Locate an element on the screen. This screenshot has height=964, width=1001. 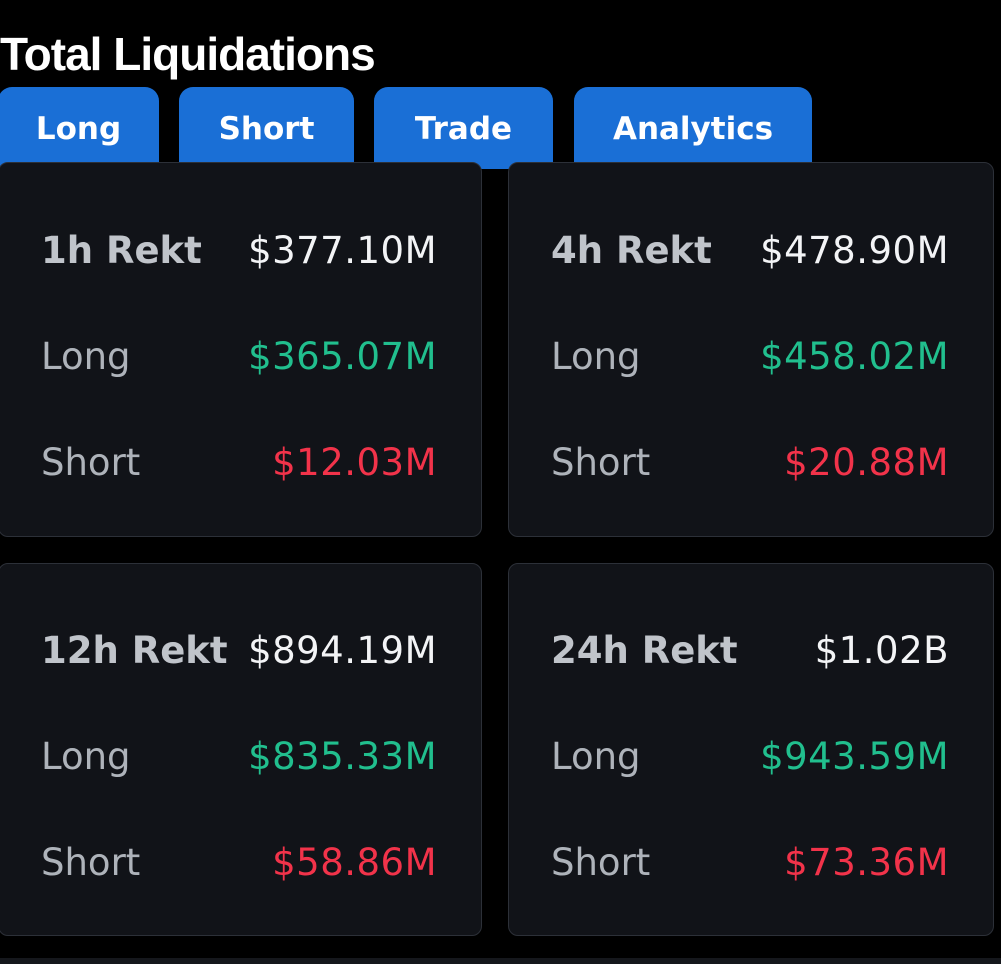
period-label: 1h Rekt is located at coordinates (121, 250).